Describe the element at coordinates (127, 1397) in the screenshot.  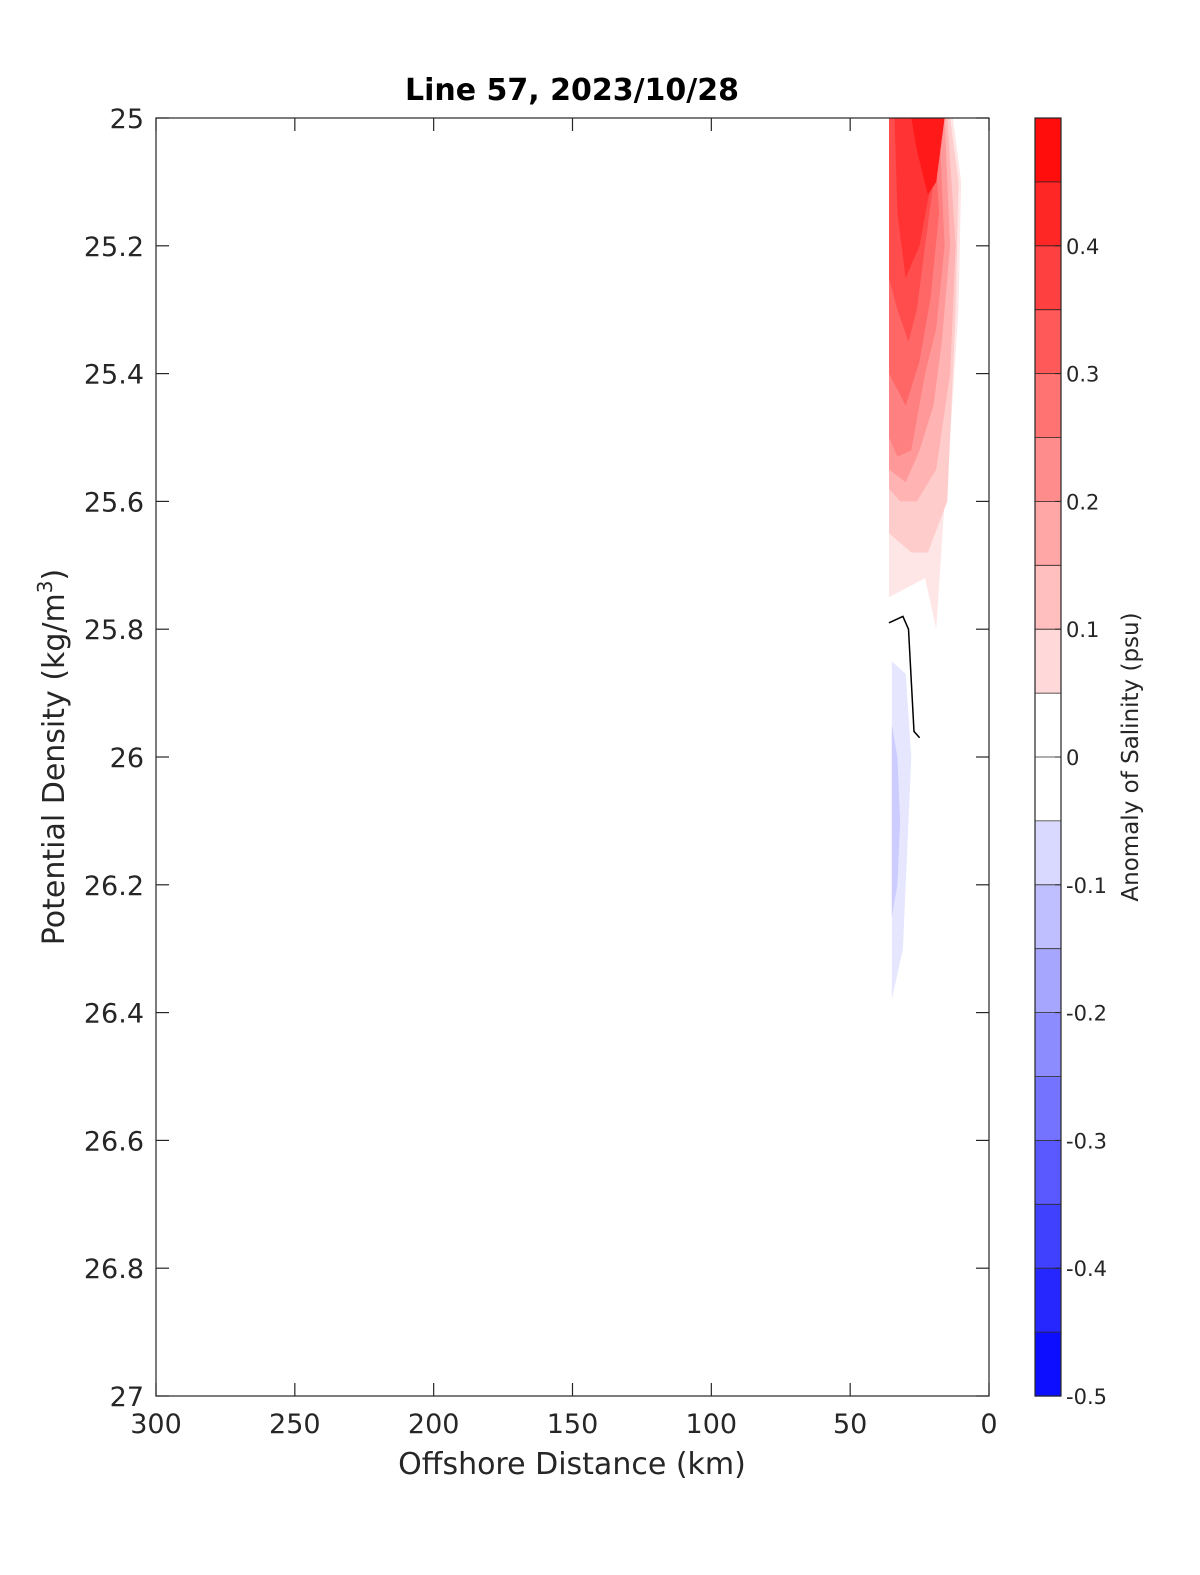
I see `y-tick-label: 27` at that location.